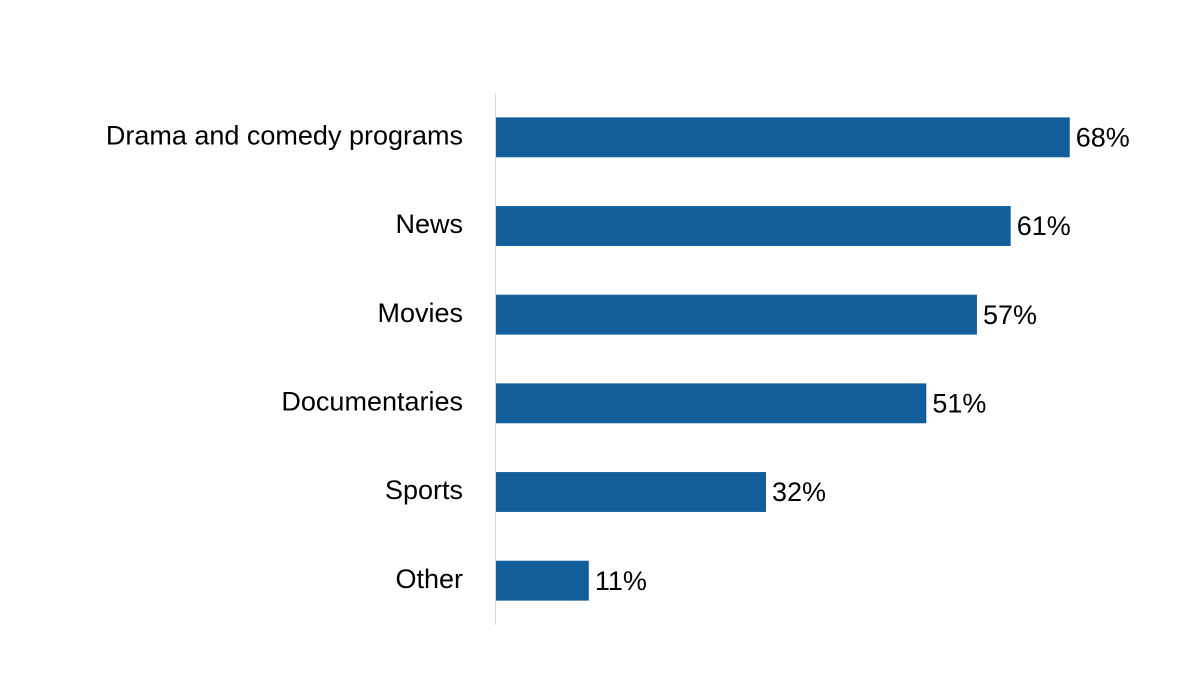 This screenshot has height=675, width=1200. Describe the element at coordinates (372, 401) in the screenshot. I see `y-tick-label: Documentaries` at that location.